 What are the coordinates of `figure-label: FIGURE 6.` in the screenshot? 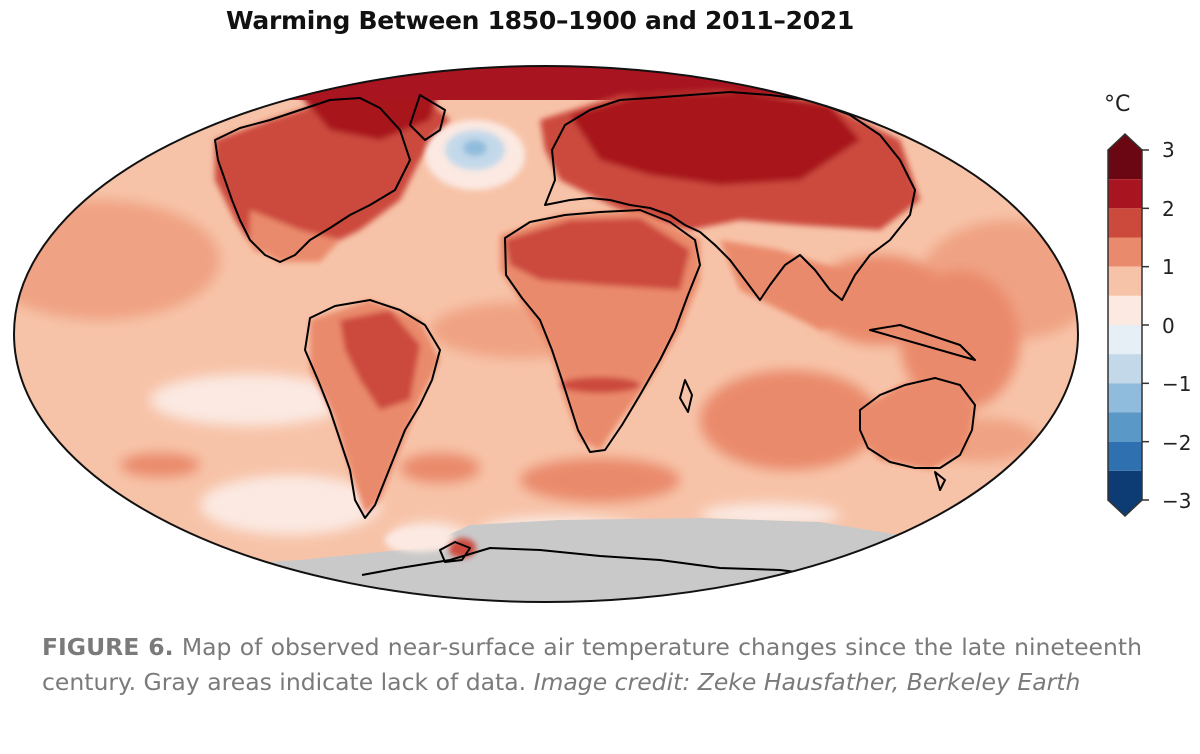 It's located at (108, 647).